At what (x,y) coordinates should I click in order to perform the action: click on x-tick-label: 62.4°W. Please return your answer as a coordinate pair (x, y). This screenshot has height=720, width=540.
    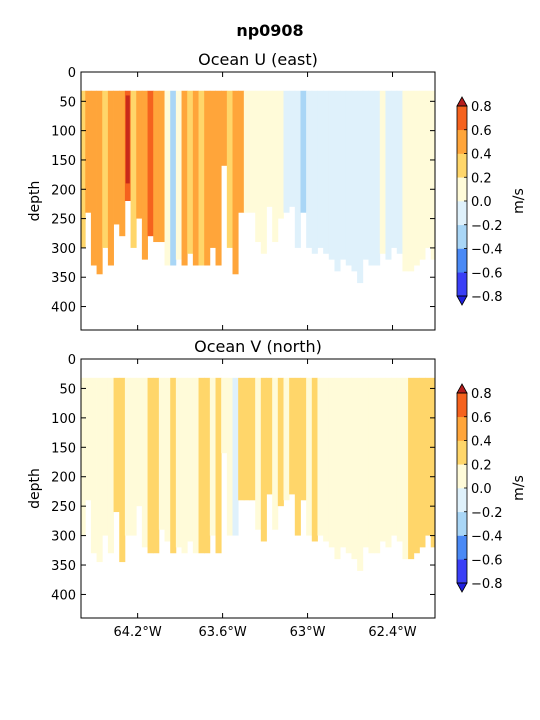
    Looking at the image, I should click on (392, 632).